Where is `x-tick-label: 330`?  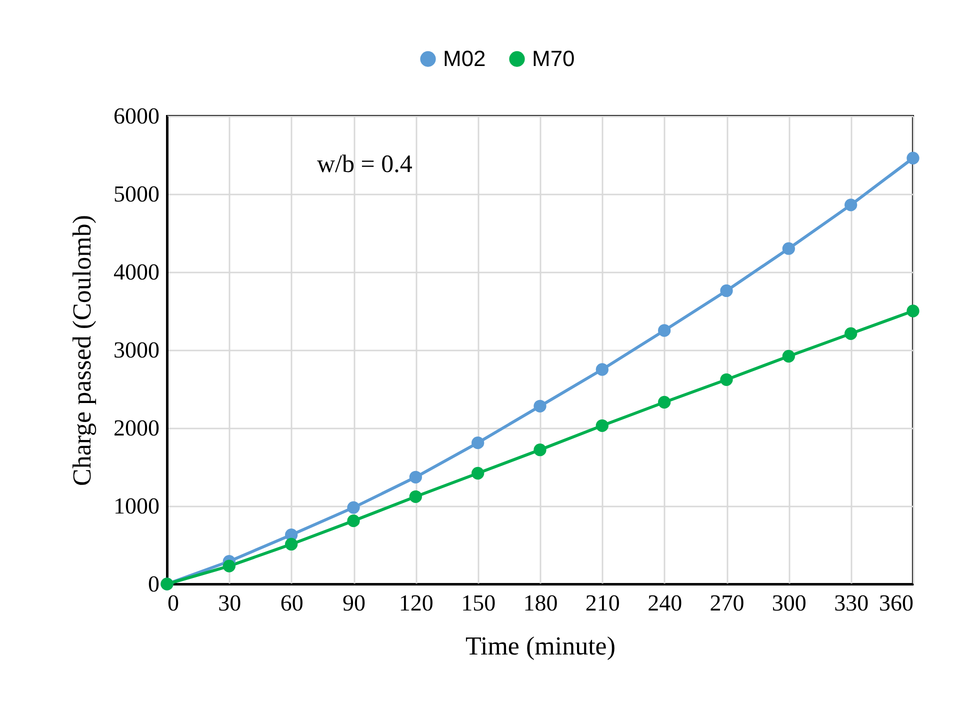
x-tick-label: 330 is located at coordinates (851, 603).